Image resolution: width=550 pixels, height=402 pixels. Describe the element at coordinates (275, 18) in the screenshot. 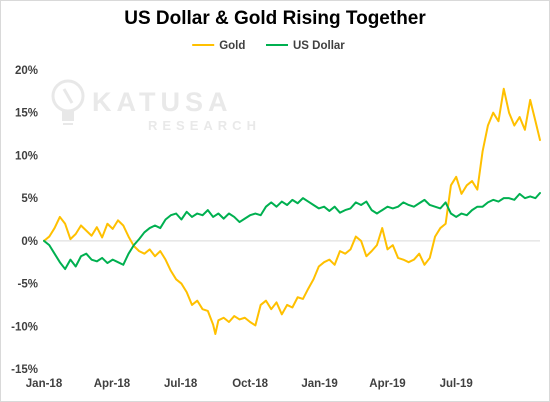

I see `chart-title: US Dollar & Gold Rising Together` at that location.